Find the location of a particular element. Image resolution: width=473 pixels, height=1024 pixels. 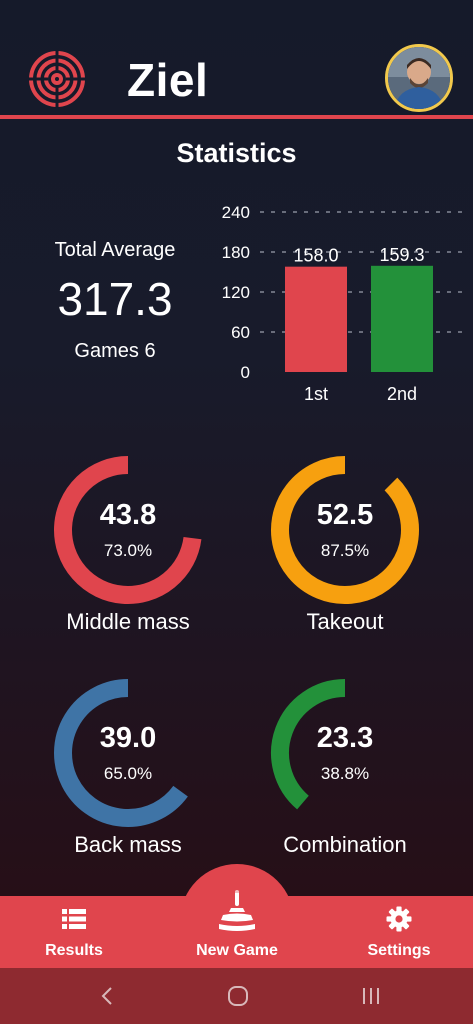

user-avatar is located at coordinates (419, 78).